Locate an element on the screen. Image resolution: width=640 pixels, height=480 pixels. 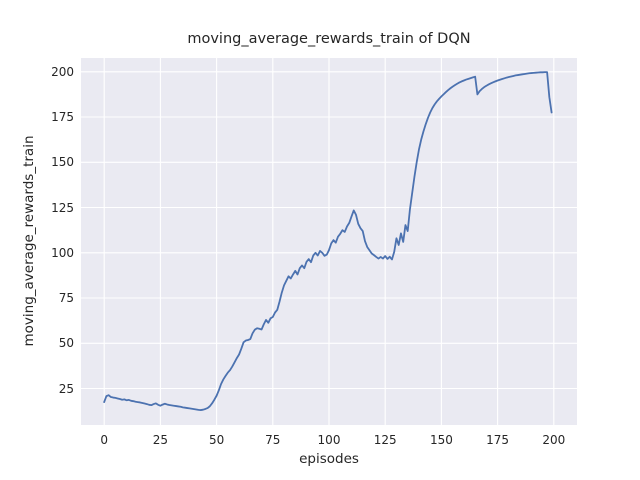
y-tick-label: 100 is located at coordinates (62, 252).